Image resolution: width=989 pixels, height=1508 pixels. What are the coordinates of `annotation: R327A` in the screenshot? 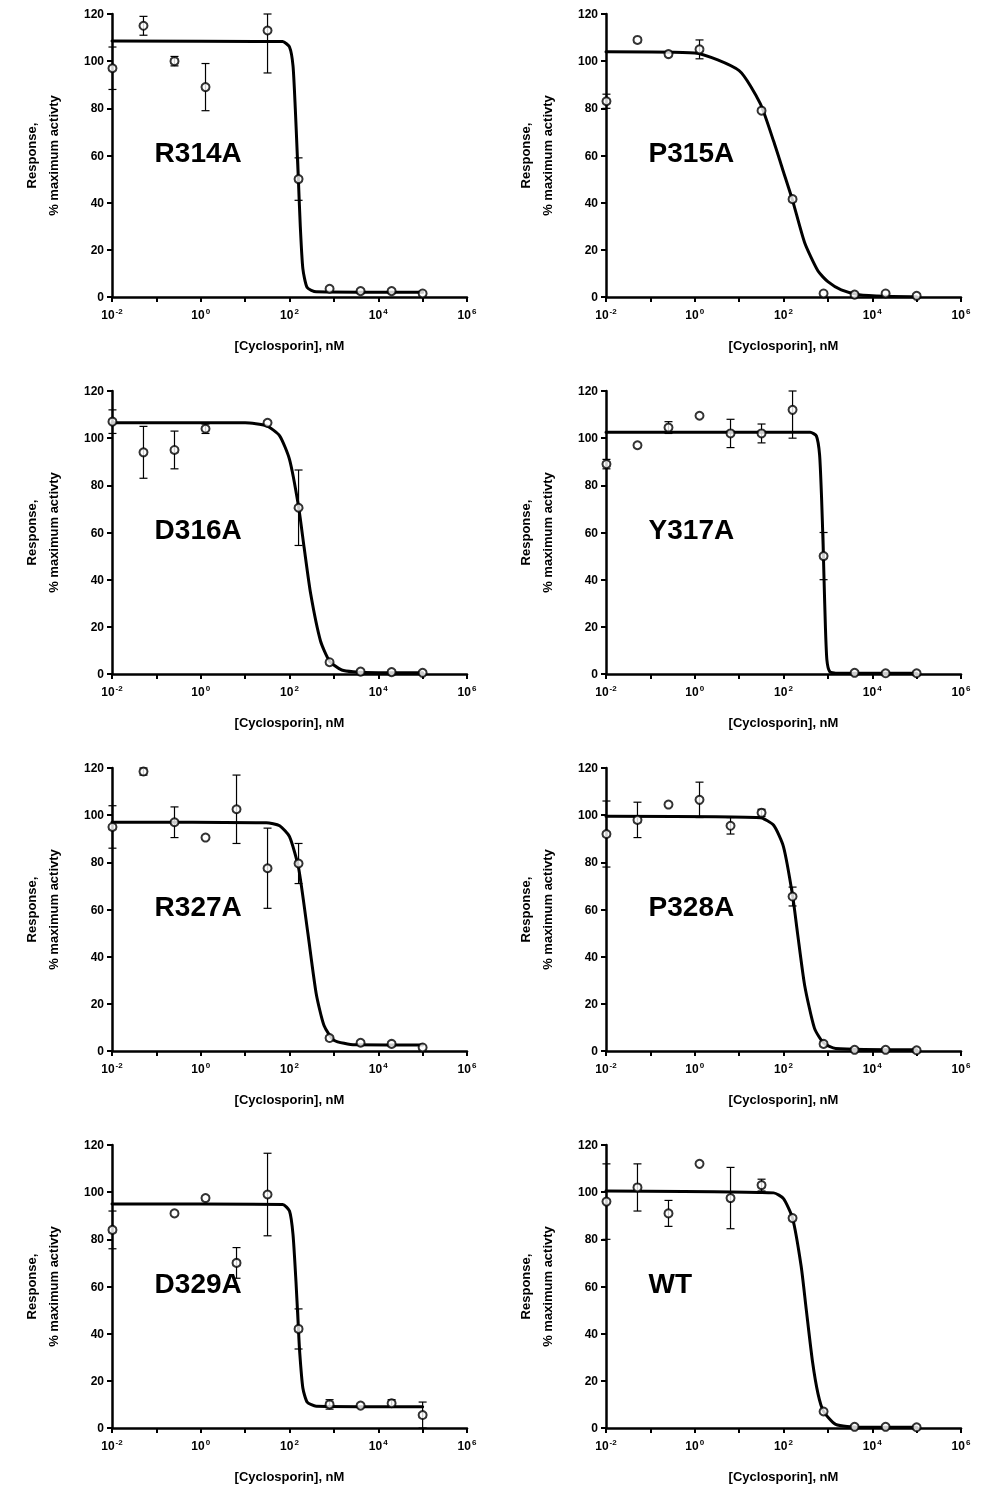 It's located at (198, 907).